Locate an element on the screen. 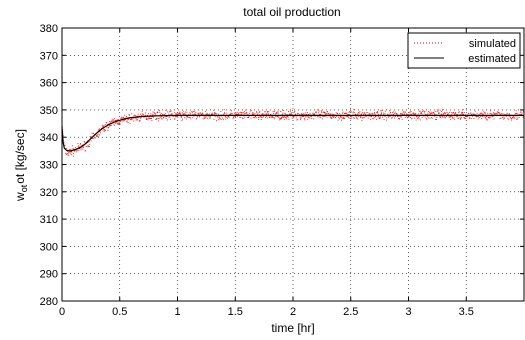 Image resolution: width=525 pixels, height=340 pixels. x-tick-label: 1.5 is located at coordinates (235, 312).